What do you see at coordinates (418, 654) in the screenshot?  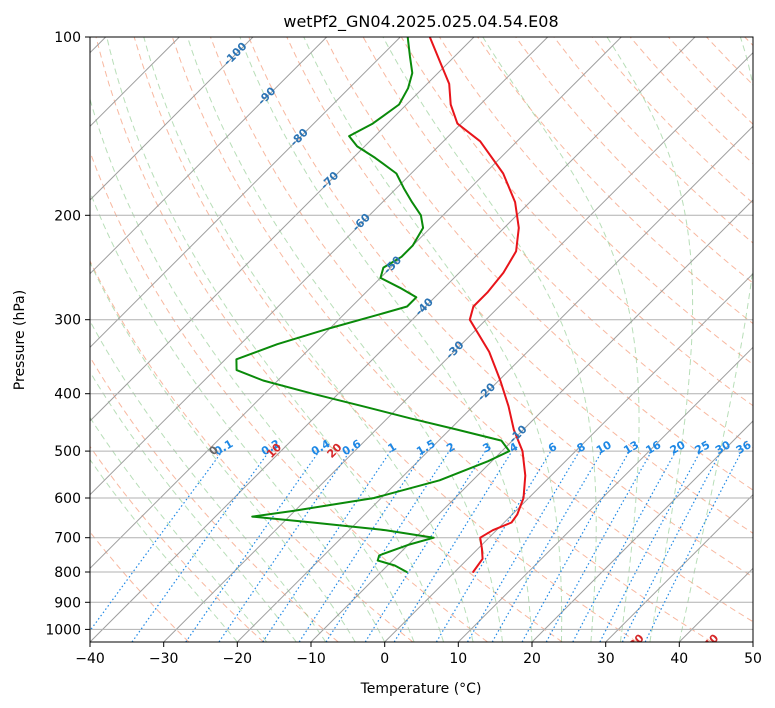 I see `x-axis-ticks: −40 −30 −20 −10 0 10 20 30 40 50` at bounding box center [418, 654].